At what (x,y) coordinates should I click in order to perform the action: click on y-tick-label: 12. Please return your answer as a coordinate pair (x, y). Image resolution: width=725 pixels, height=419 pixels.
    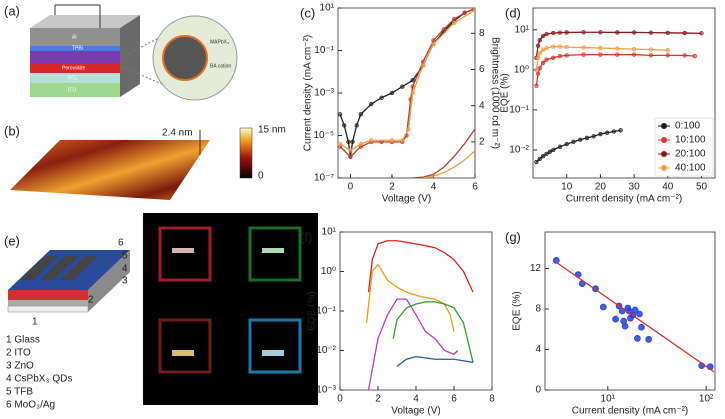
    Looking at the image, I should click on (536, 268).